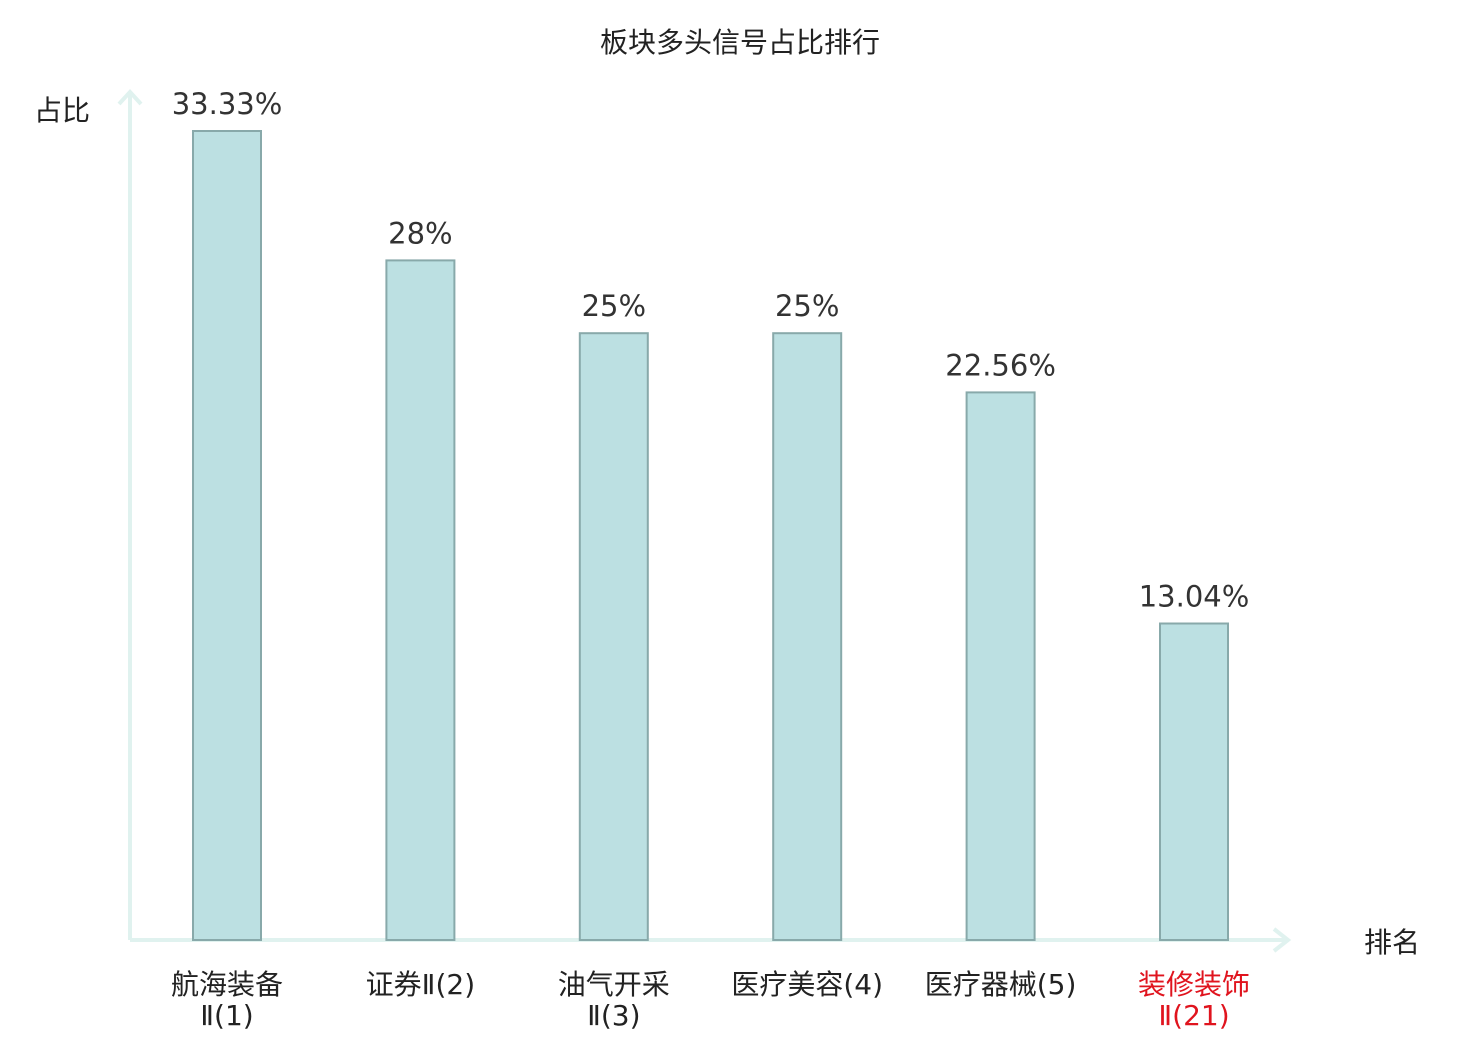 Image resolution: width=1480 pixels, height=1044 pixels. I want to click on category-label-3-line-2: Ⅱ(3), so click(613, 1015).